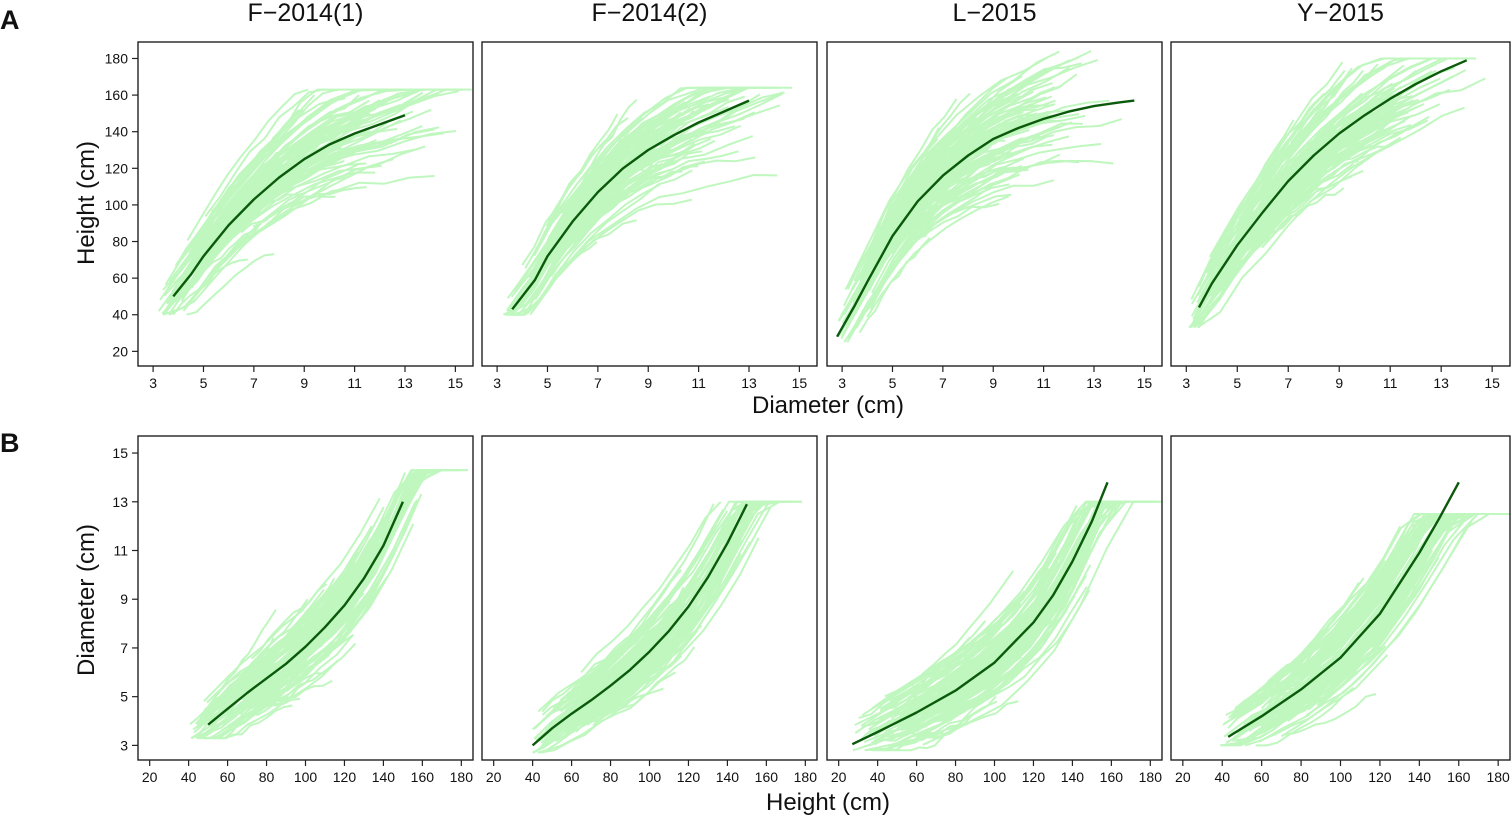 Image resolution: width=1511 pixels, height=818 pixels. Describe the element at coordinates (86, 600) in the screenshot. I see `row-b-y-axis-title: Diameter (cm)` at that location.